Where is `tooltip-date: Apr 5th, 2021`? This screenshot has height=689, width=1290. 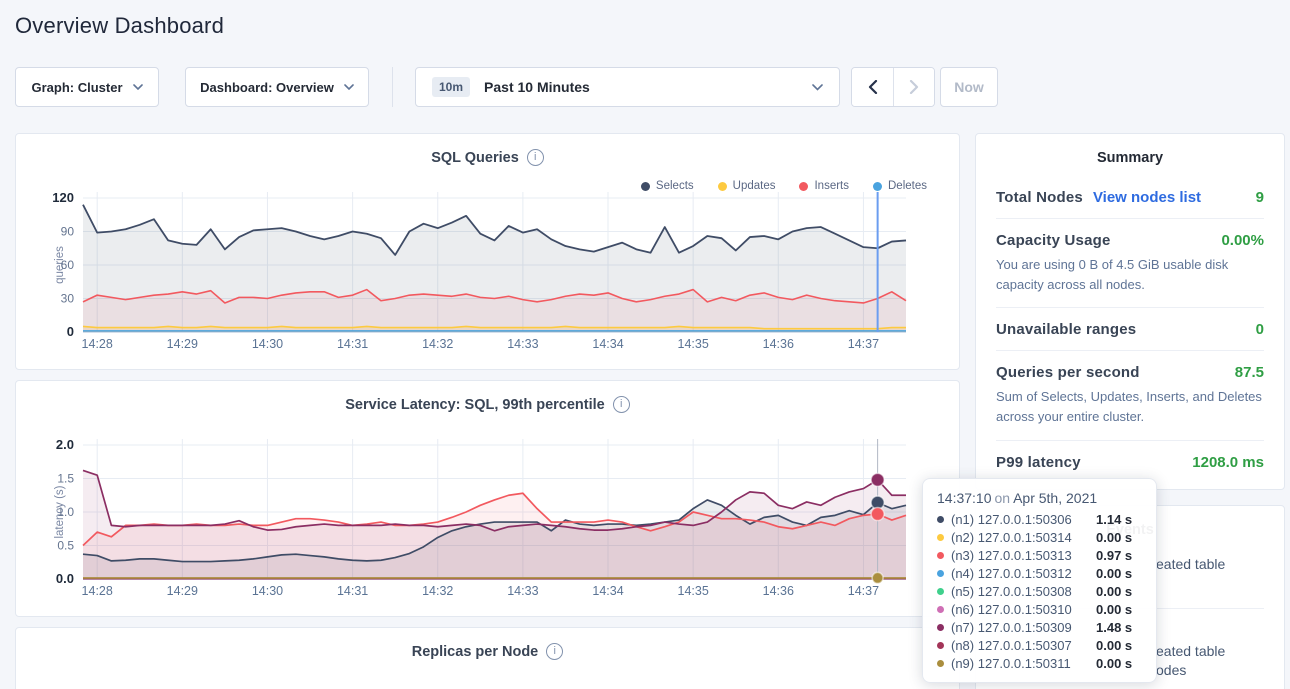
tooltip-date: Apr 5th, 2021 is located at coordinates (1055, 498).